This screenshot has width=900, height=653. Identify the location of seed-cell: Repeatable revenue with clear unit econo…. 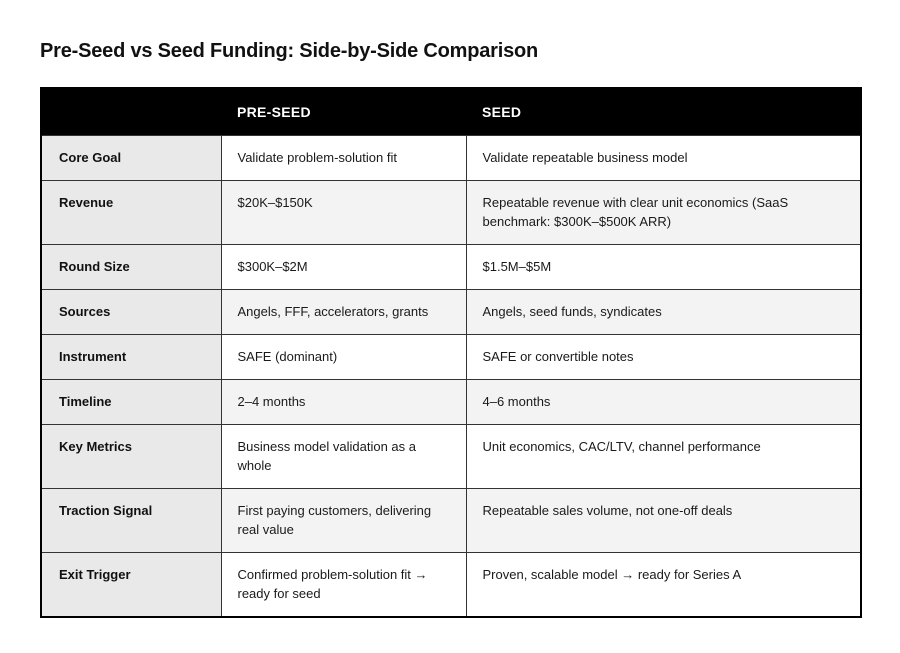
(663, 212).